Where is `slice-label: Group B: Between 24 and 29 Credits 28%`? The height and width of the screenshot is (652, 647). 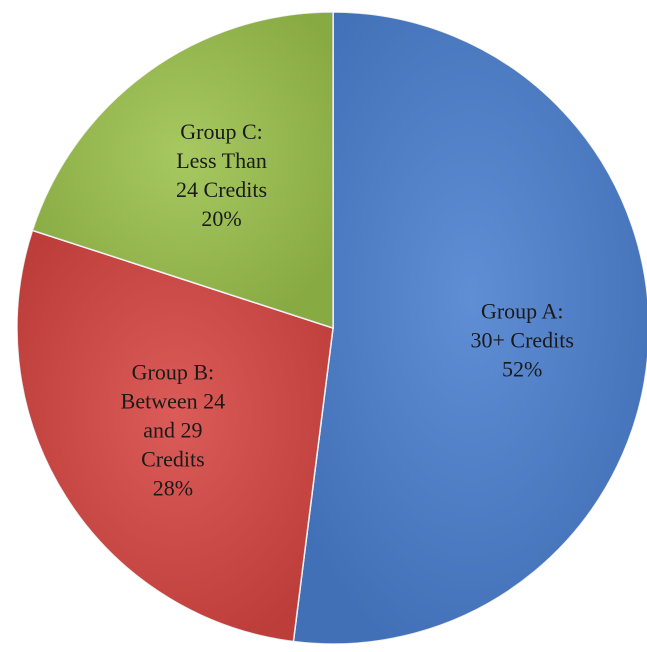 slice-label: Group B: Between 24 and 29 Credits 28% is located at coordinates (173, 429).